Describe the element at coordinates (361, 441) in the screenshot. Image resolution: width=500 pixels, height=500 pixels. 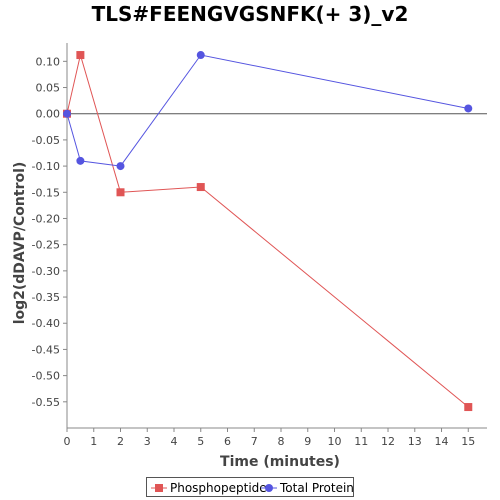
I see `x-tick-label: 11` at that location.